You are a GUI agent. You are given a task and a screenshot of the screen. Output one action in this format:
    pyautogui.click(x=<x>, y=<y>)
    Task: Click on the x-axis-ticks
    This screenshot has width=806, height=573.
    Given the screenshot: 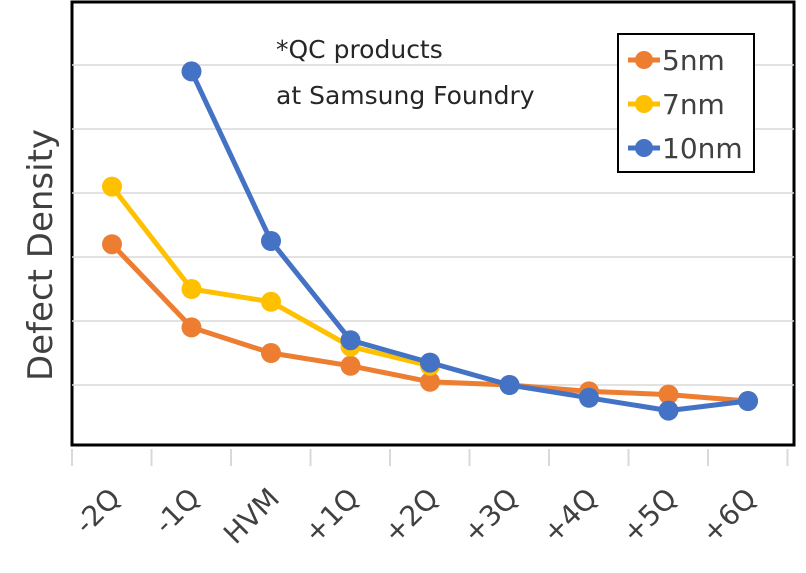 What is the action you would take?
    pyautogui.click(x=430, y=457)
    